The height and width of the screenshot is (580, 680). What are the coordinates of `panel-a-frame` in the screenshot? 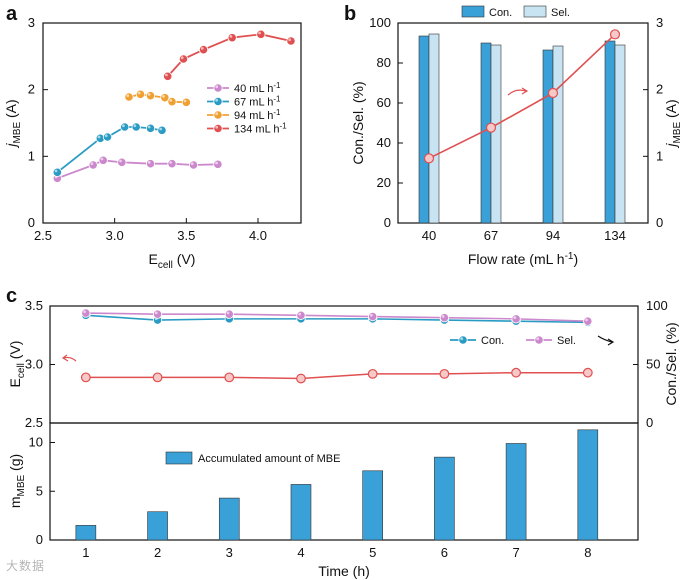 It's located at (172, 123).